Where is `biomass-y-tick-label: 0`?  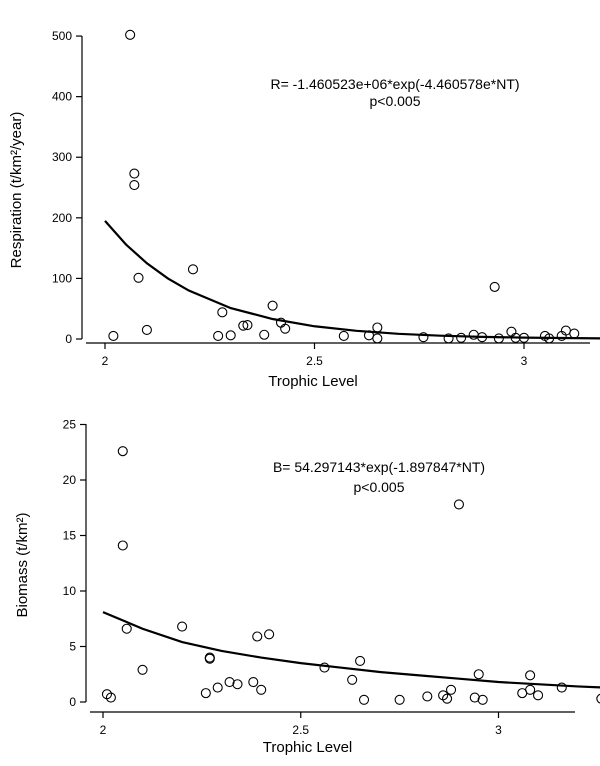 biomass-y-tick-label: 0 is located at coordinates (72, 702).